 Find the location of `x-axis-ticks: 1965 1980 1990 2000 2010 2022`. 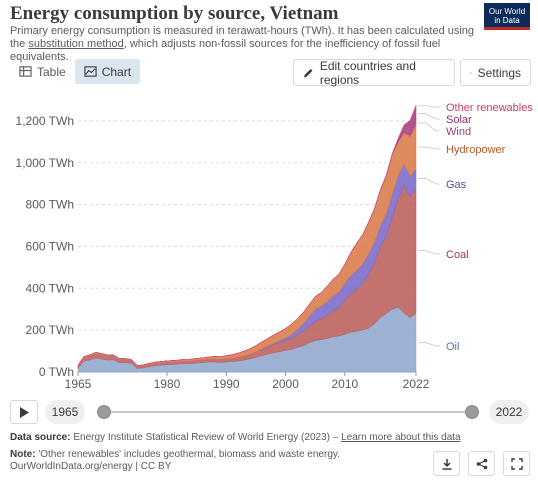

x-axis-ticks: 1965 1980 1990 2000 2010 2022 is located at coordinates (247, 381).